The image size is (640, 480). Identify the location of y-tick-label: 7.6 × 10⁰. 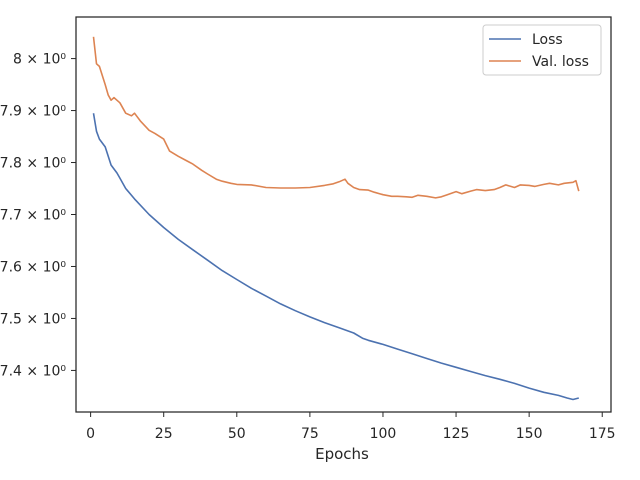
(33, 267).